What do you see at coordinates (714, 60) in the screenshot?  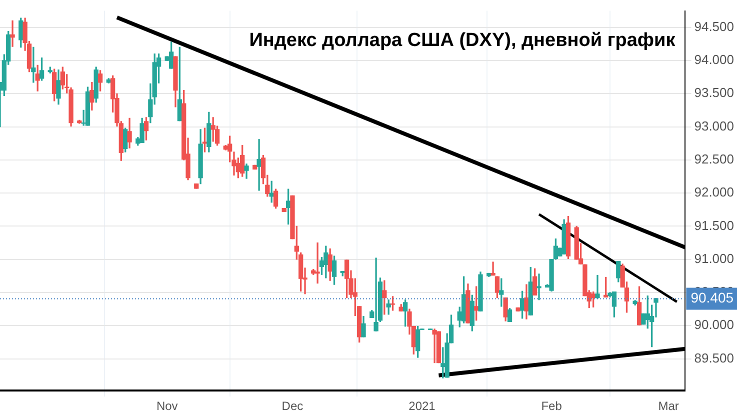 I see `y-tick-label: 94.000` at bounding box center [714, 60].